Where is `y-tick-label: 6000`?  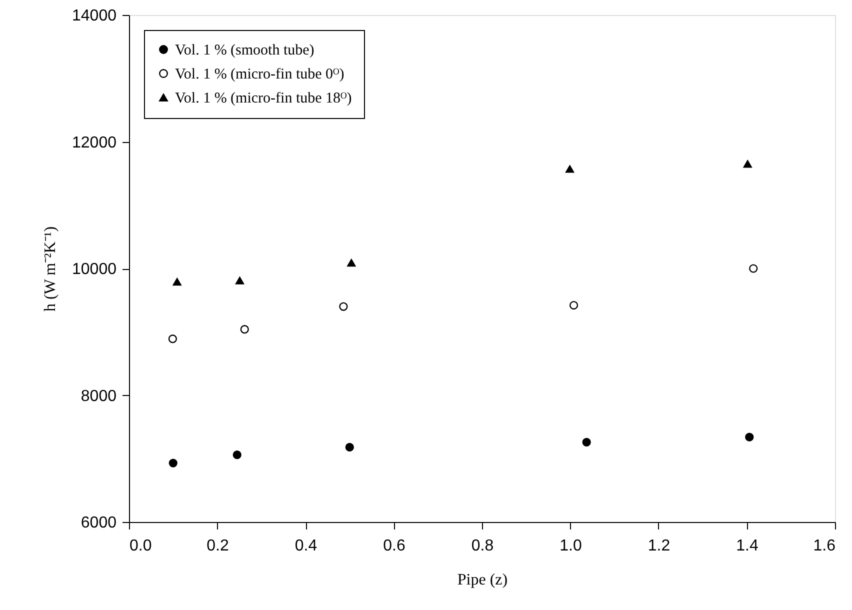 y-tick-label: 6000 is located at coordinates (98, 523).